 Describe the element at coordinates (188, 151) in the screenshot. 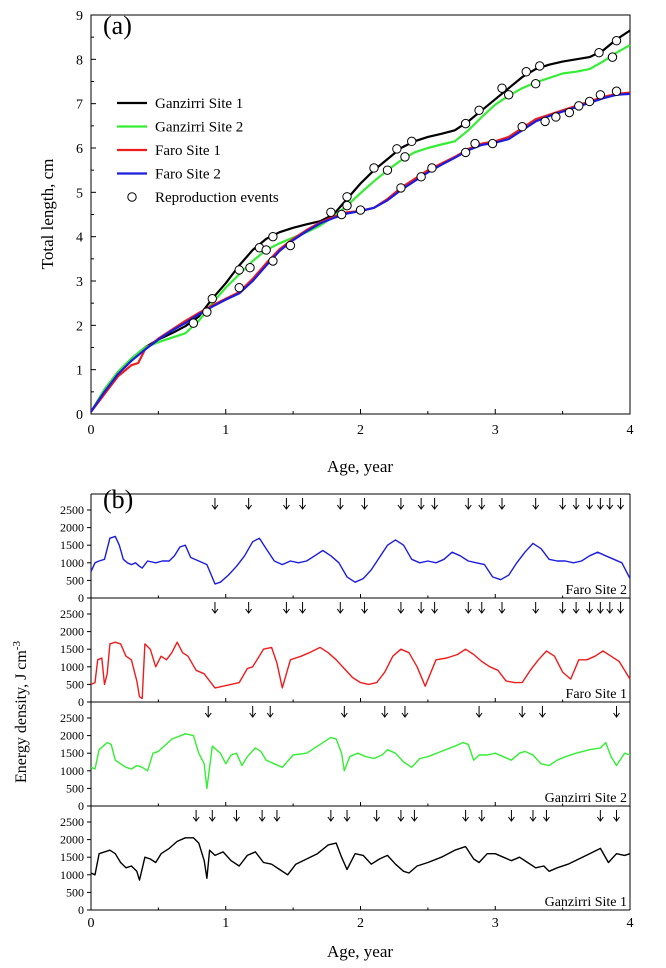

I see `legend-label: Faro Site 1` at that location.